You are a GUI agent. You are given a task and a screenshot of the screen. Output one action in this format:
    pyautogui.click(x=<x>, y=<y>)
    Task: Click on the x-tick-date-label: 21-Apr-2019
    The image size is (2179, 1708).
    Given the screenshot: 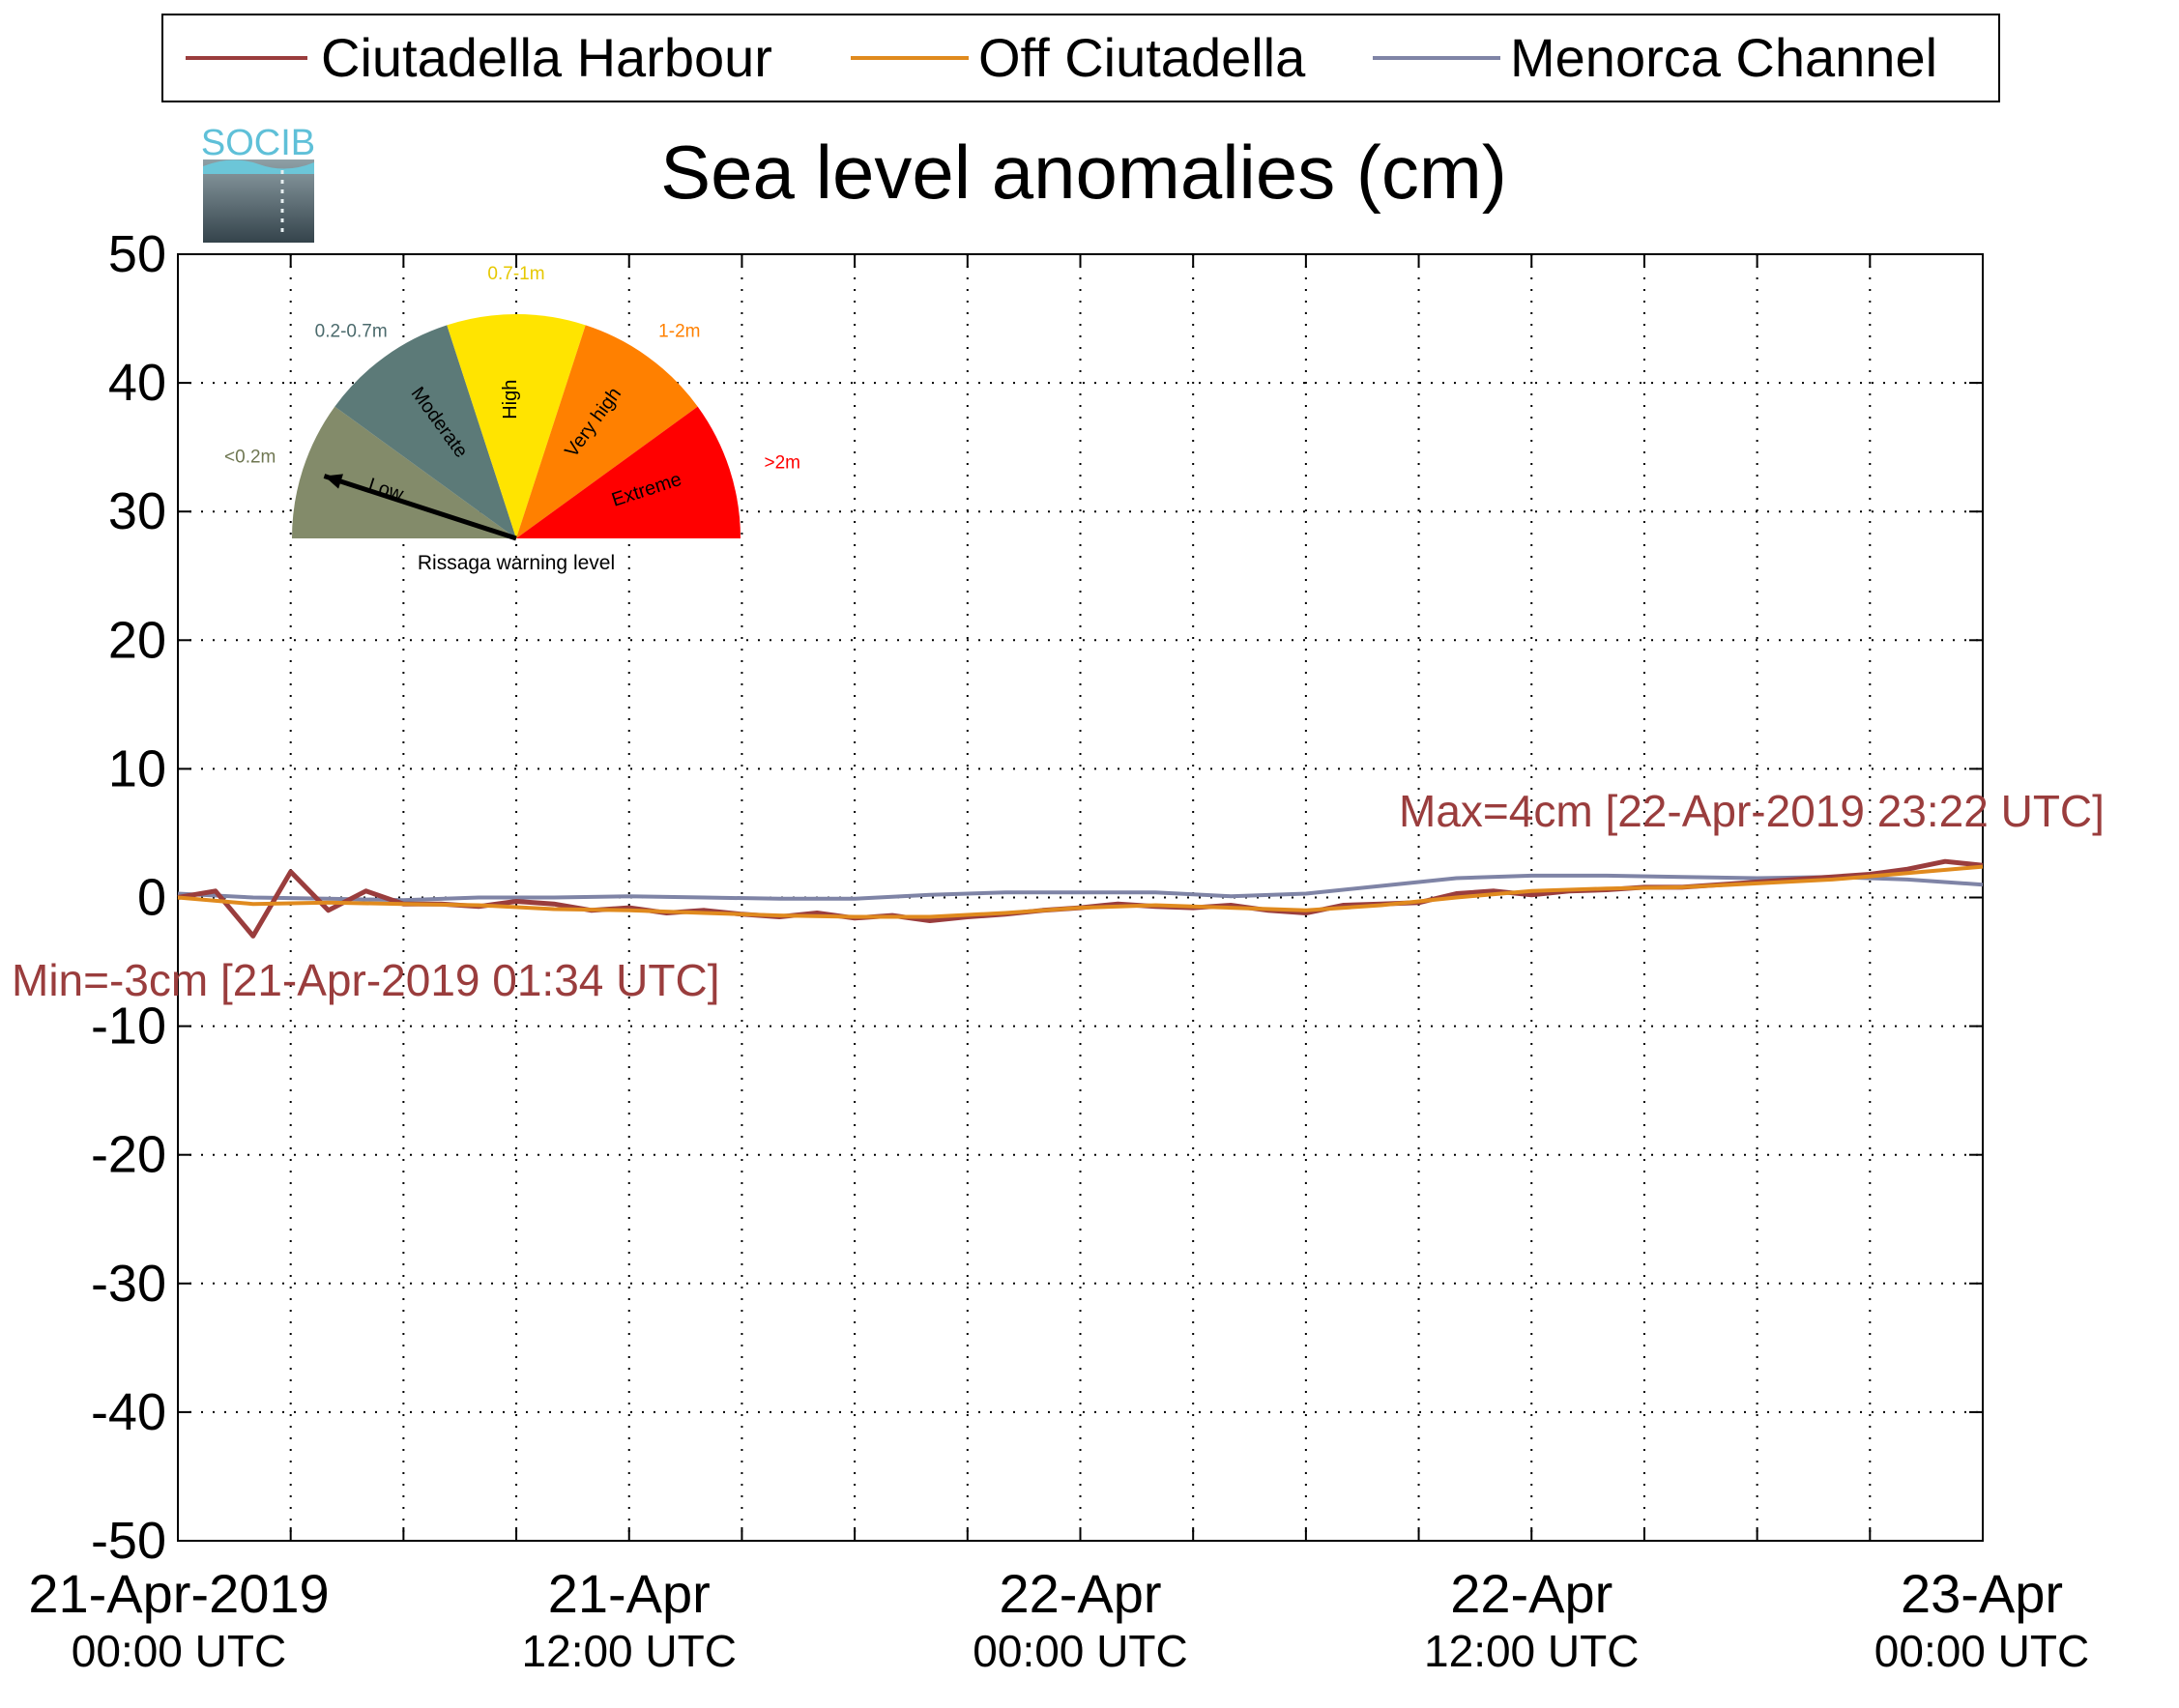 What is the action you would take?
    pyautogui.click(x=179, y=1593)
    